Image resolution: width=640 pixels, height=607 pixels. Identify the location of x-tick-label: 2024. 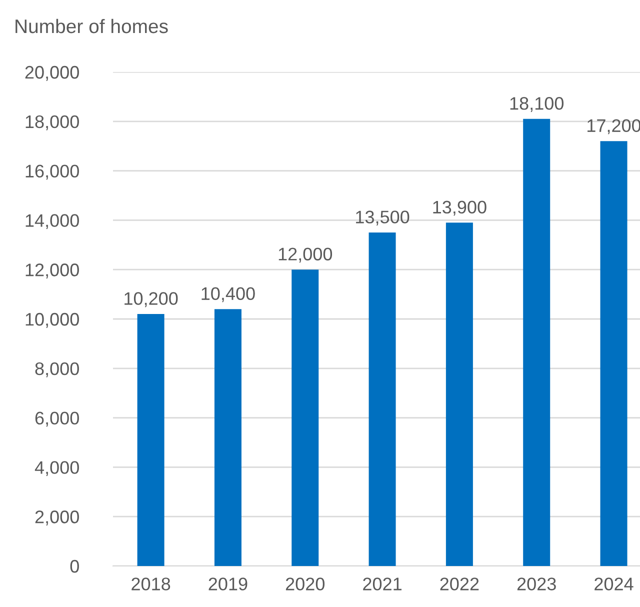
(614, 584).